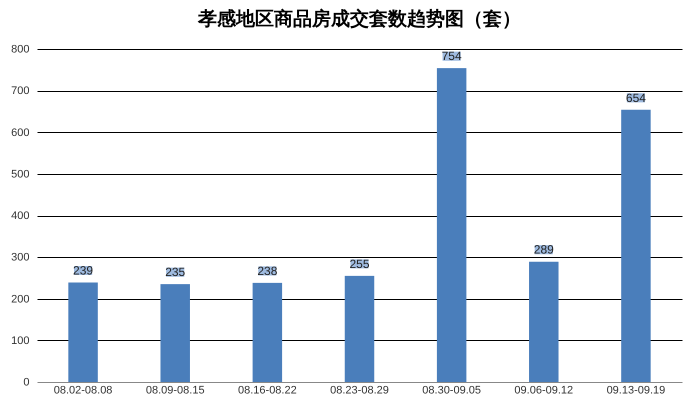  Describe the element at coordinates (544, 249) in the screenshot. I see `data-label: 289` at that location.